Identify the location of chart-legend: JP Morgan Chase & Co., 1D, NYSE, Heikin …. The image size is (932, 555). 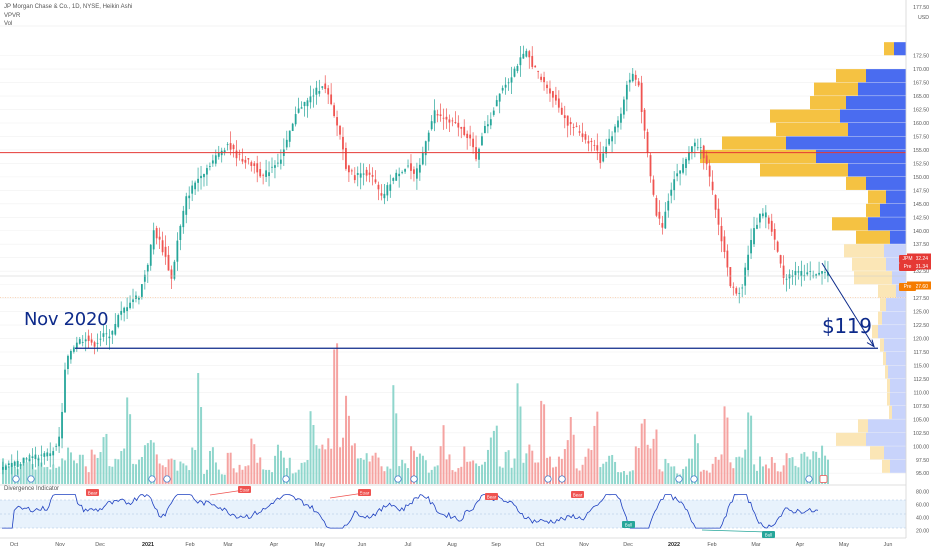
(68, 16).